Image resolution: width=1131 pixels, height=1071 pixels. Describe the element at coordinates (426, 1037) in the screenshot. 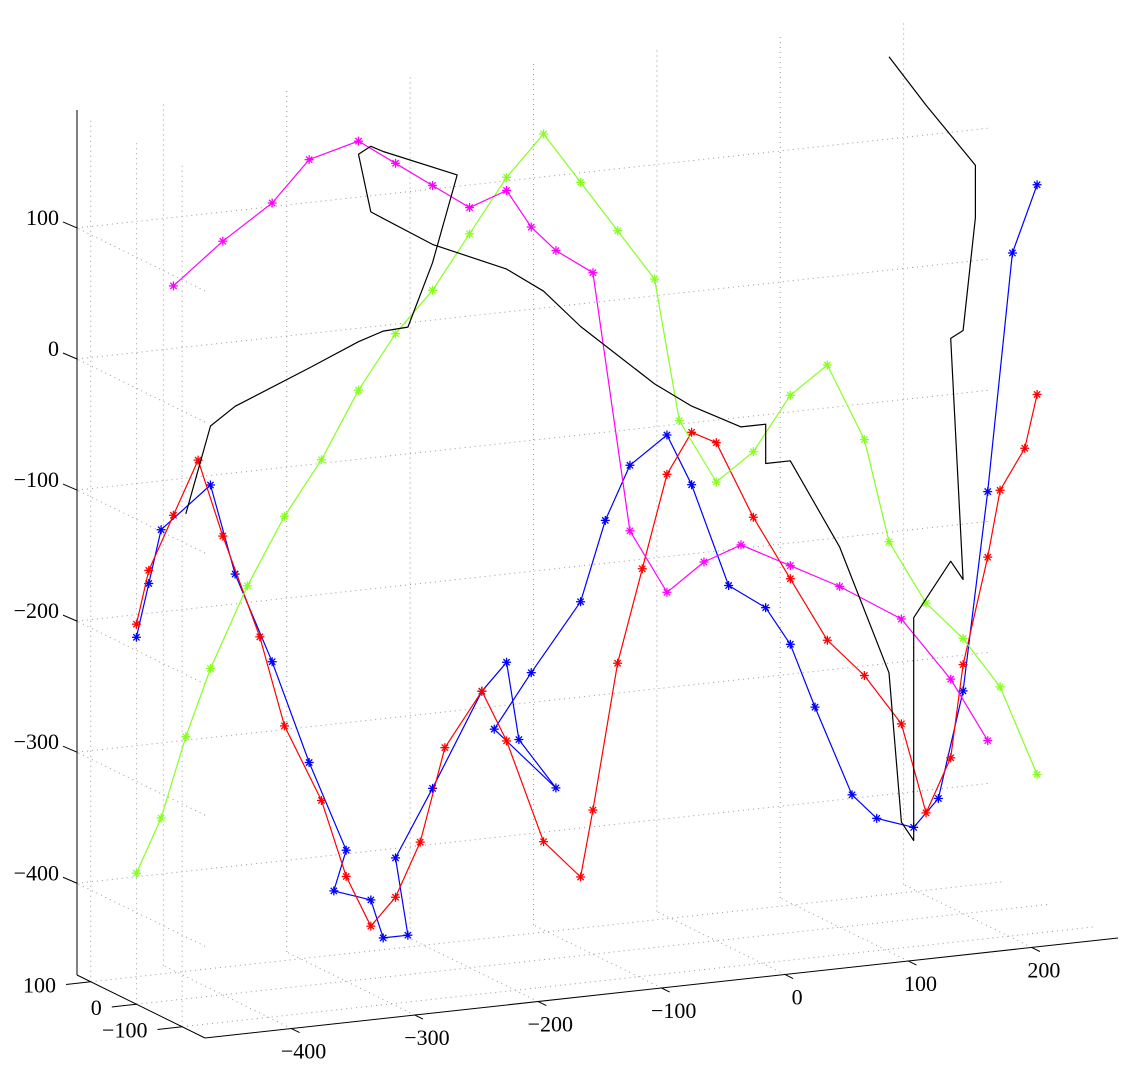

I see `x-tick-label: −300` at that location.